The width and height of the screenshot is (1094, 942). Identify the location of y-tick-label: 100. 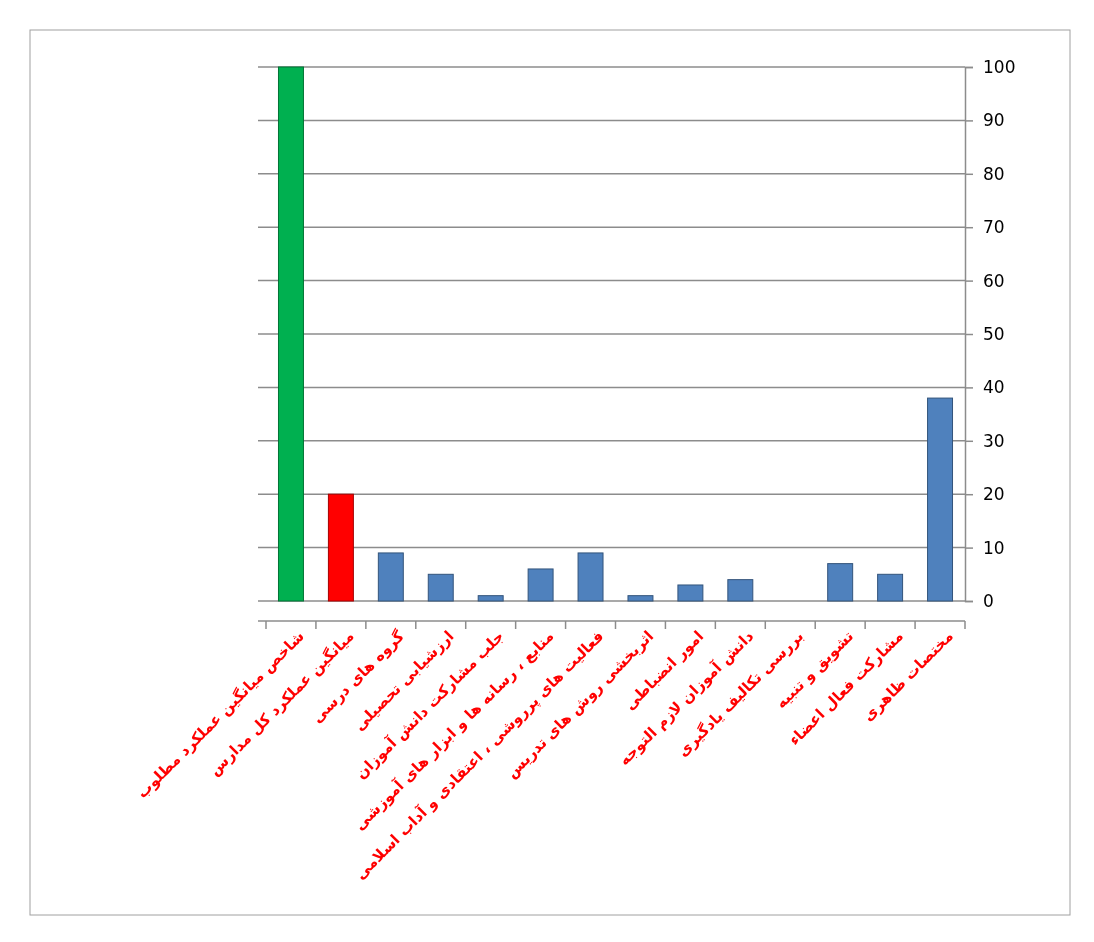
(999, 66).